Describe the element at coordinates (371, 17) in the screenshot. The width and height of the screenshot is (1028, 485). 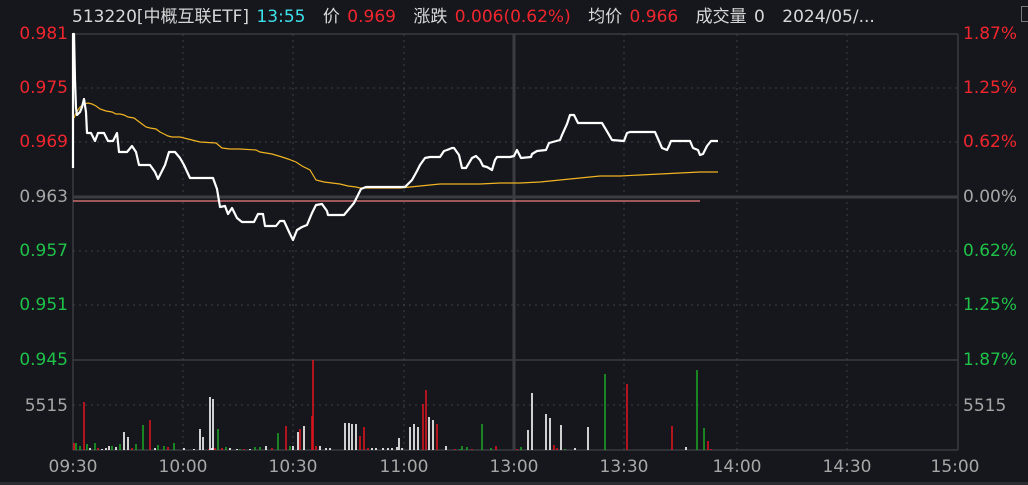
I see `price-value: 0.969` at that location.